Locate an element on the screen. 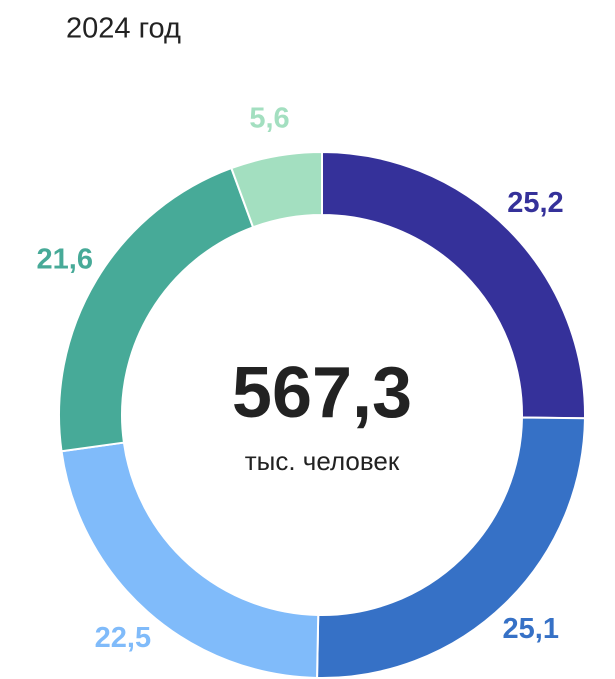 The image size is (615, 679). value-label: 22,5 is located at coordinates (123, 638).